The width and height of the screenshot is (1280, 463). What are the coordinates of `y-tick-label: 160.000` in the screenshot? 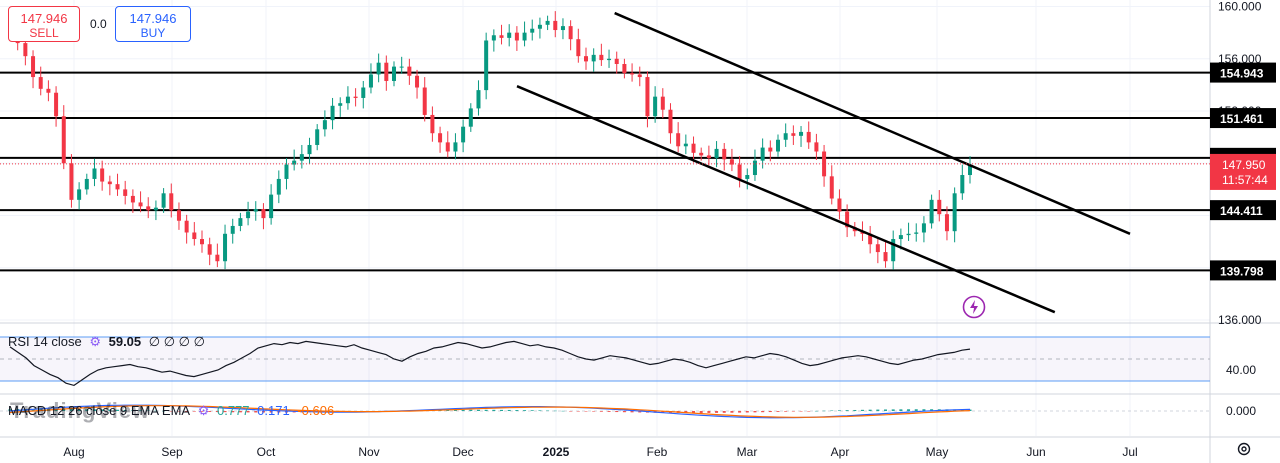 It's located at (1240, 7).